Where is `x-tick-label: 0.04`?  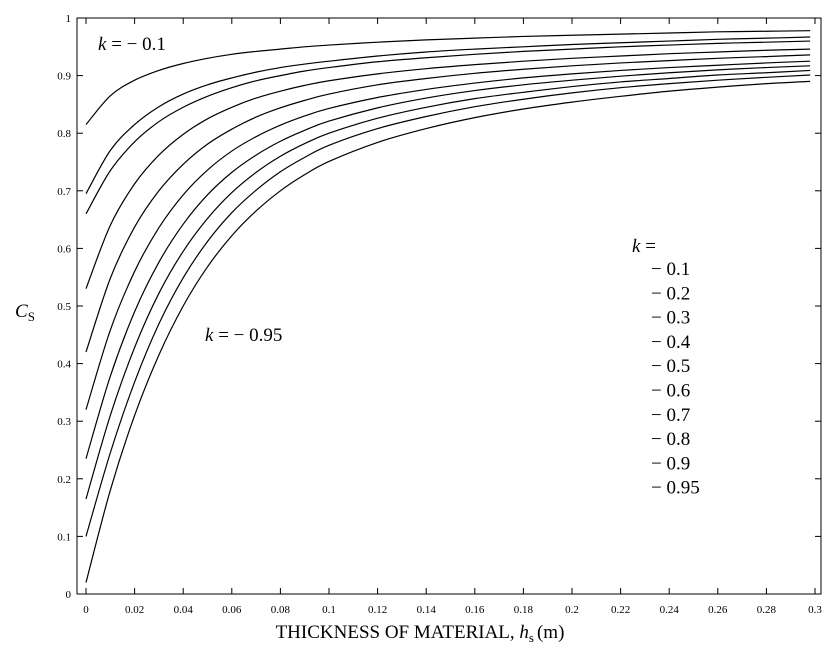 x-tick-label: 0.04 is located at coordinates (184, 610).